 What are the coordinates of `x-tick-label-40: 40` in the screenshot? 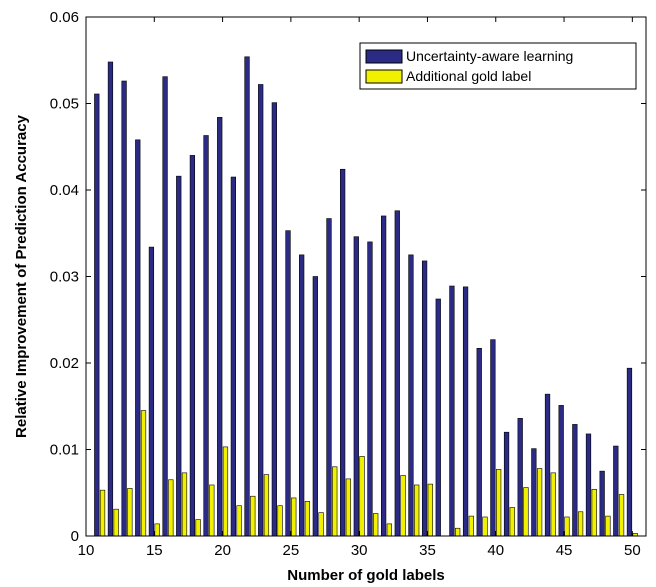 It's located at (495, 550).